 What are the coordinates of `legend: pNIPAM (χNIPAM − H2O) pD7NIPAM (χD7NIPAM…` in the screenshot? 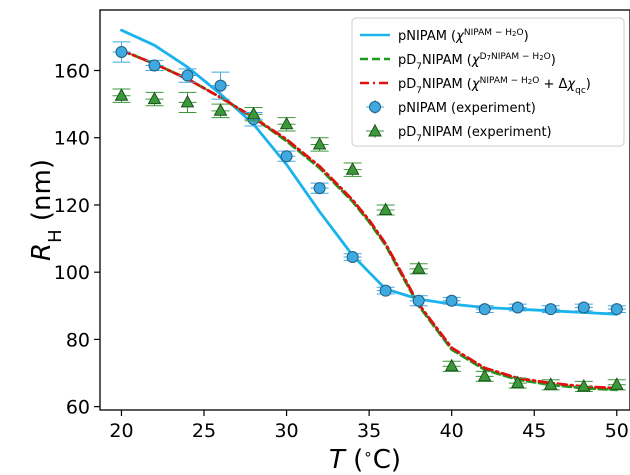 It's located at (488, 82).